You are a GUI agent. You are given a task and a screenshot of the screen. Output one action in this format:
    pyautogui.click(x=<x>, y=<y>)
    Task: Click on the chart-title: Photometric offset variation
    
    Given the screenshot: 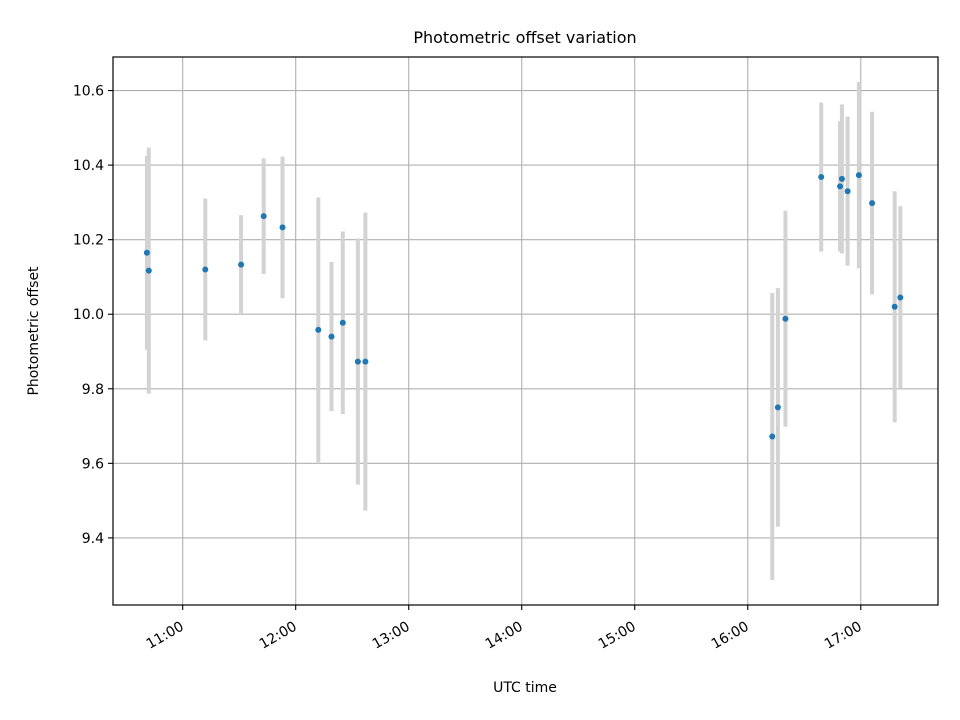 What is the action you would take?
    pyautogui.click(x=524, y=37)
    